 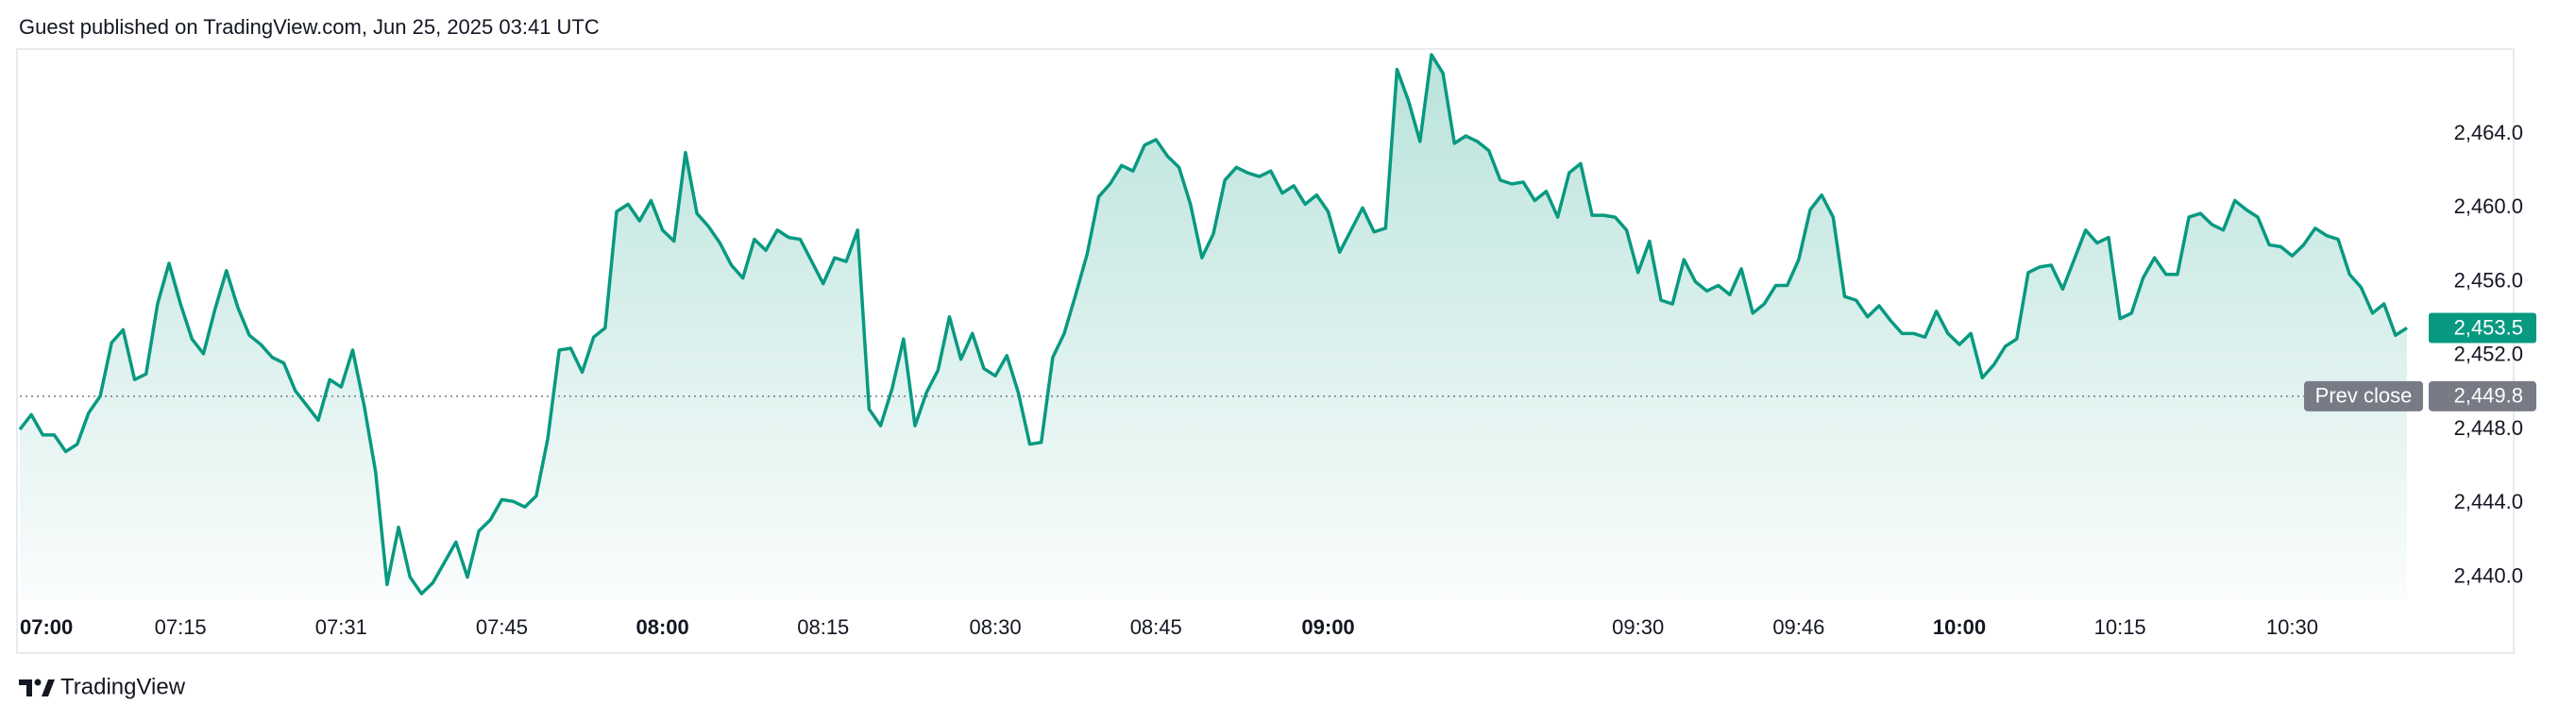 What do you see at coordinates (123, 686) in the screenshot?
I see `brand-name: TradingView` at bounding box center [123, 686].